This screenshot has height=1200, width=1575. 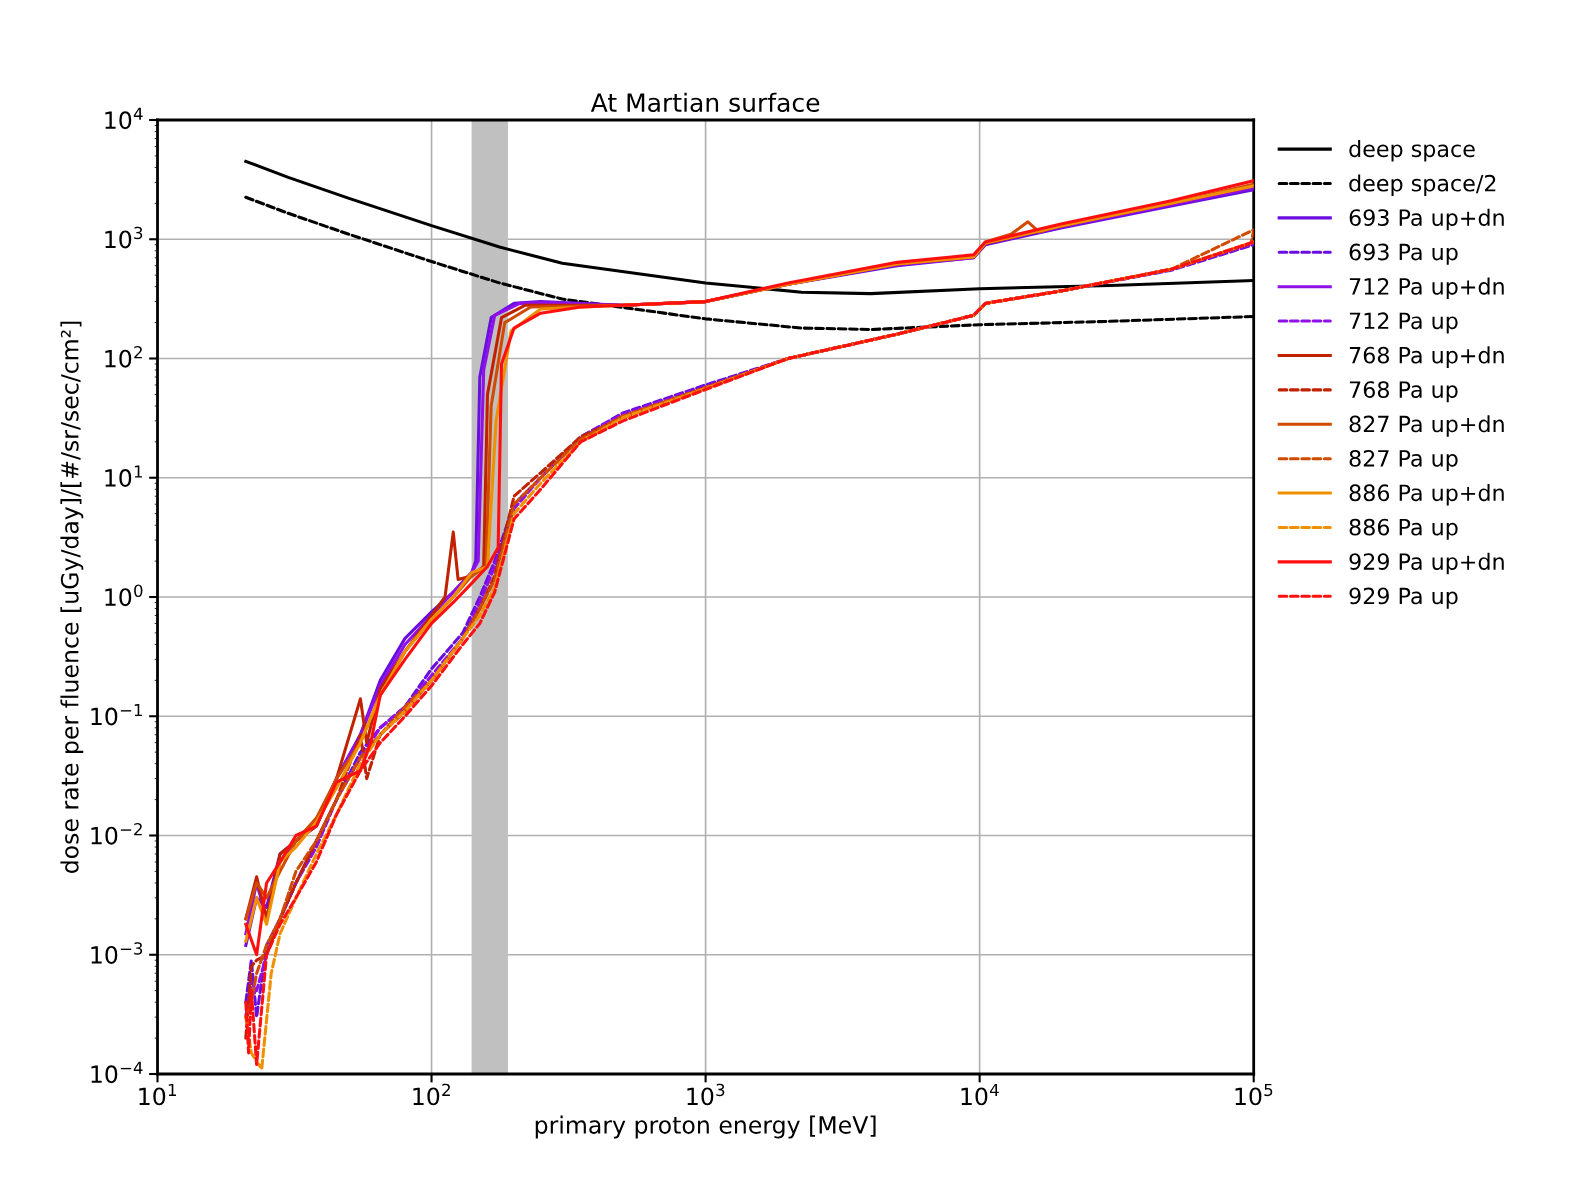 I want to click on legend-label: 693 Pa up+dn, so click(x=1426, y=219).